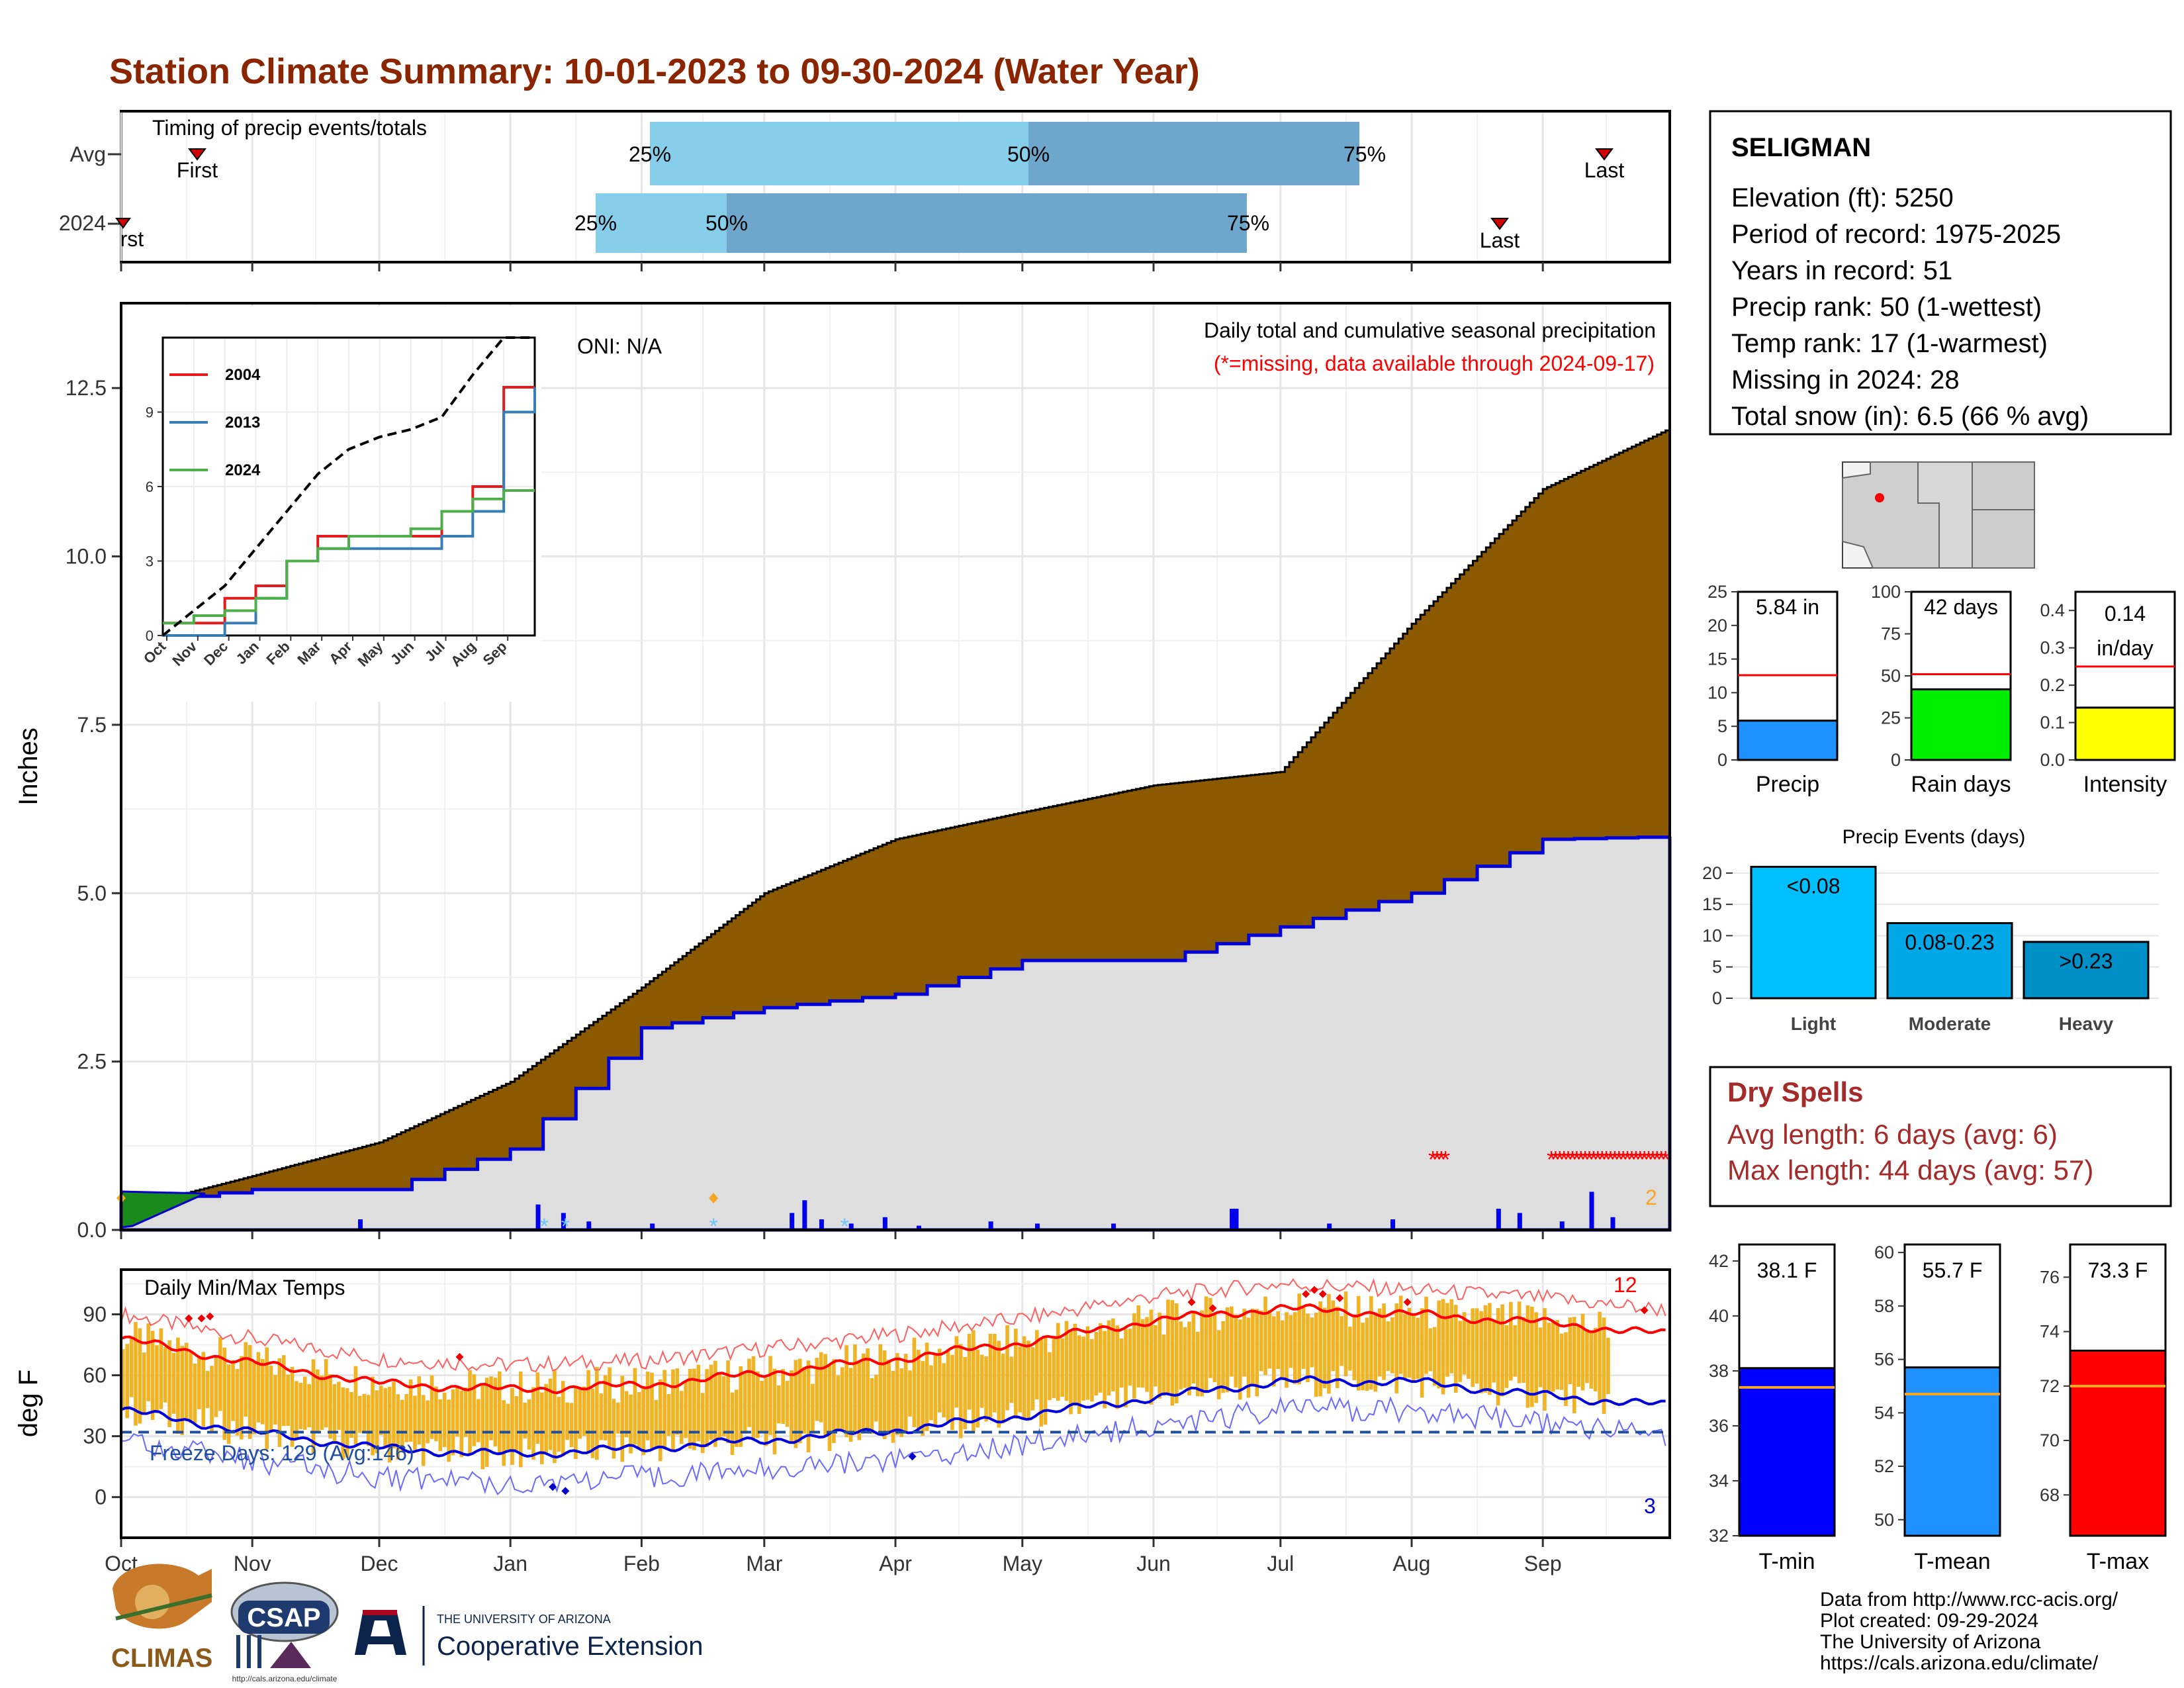  Describe the element at coordinates (1910, 1170) in the screenshot. I see `dry-spells-max: Max length: 44 days (avg: 57)` at that location.